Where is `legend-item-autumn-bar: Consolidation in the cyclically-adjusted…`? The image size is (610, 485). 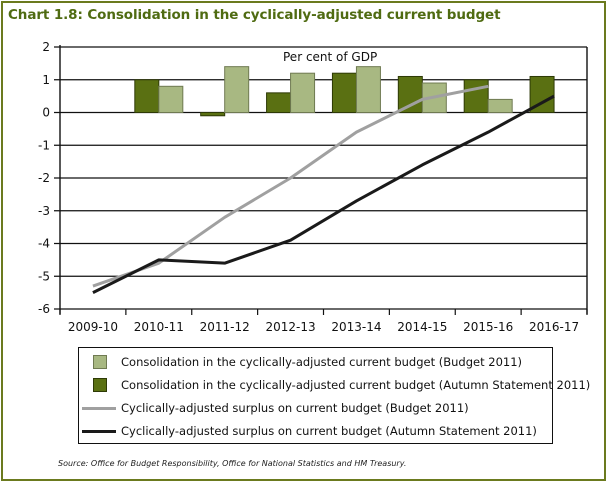 legend-item-autumn-bar: Consolidation in the cyclically-adjusted… is located at coordinates (334, 385).